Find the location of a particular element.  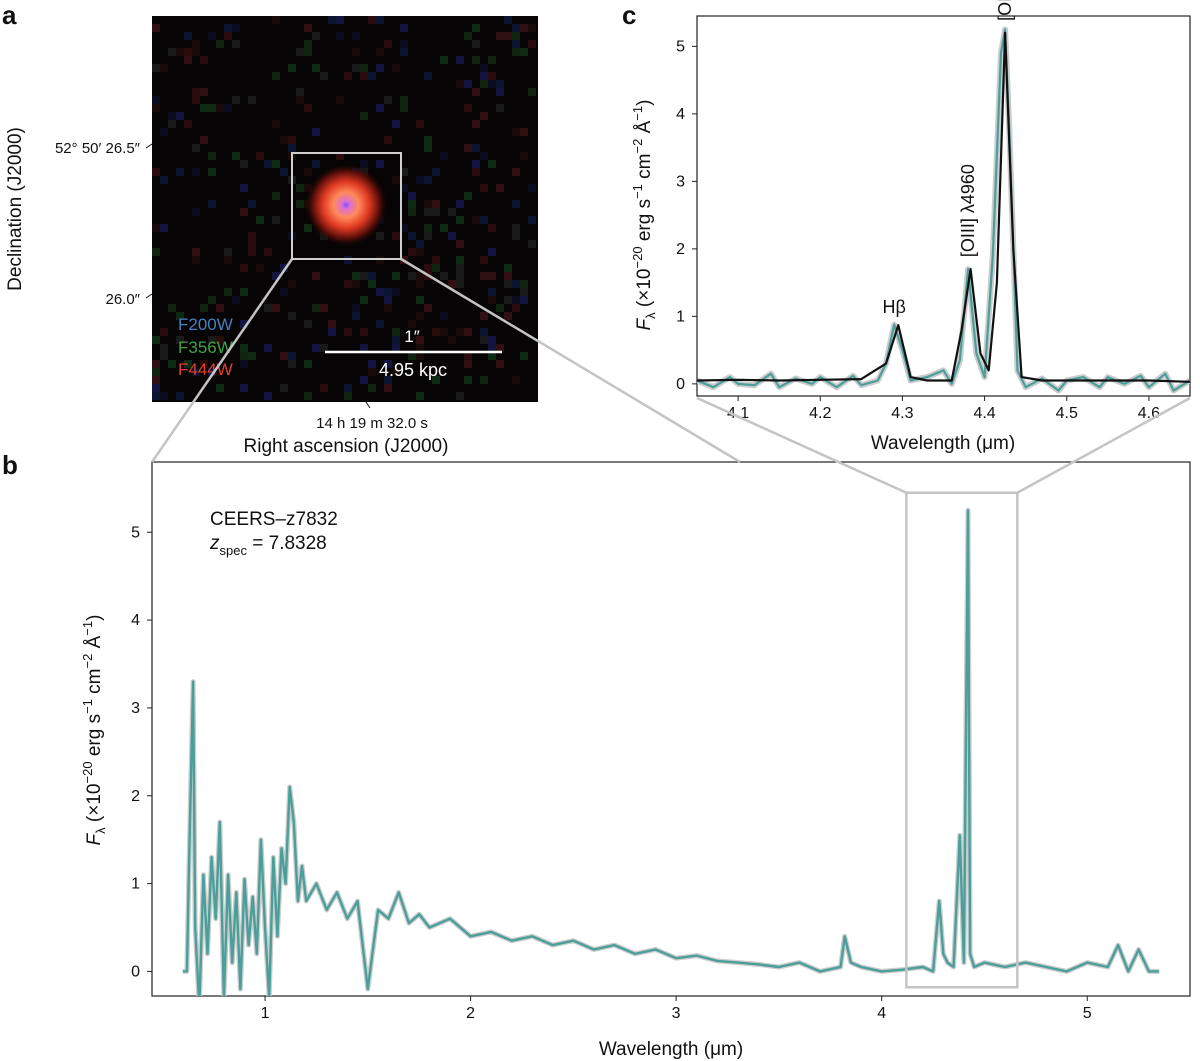

plot-frame is located at coordinates (943, 206).